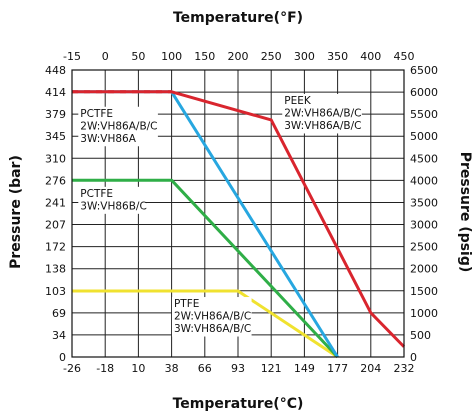 The height and width of the screenshot is (415, 476). I want to click on y-tick-label-left: 379, so click(55, 114).